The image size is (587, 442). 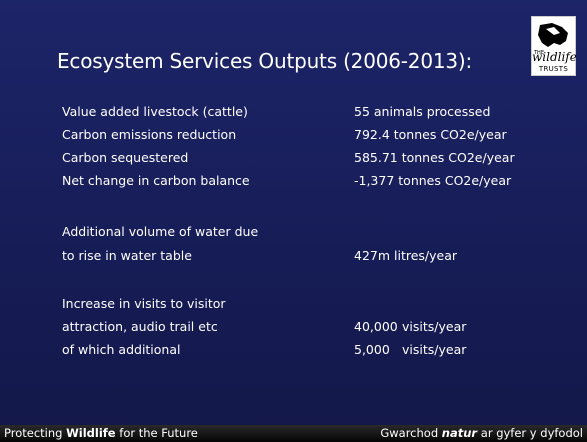 I want to click on row-value: 585.71 tonnes CO2e/year, so click(x=434, y=157).